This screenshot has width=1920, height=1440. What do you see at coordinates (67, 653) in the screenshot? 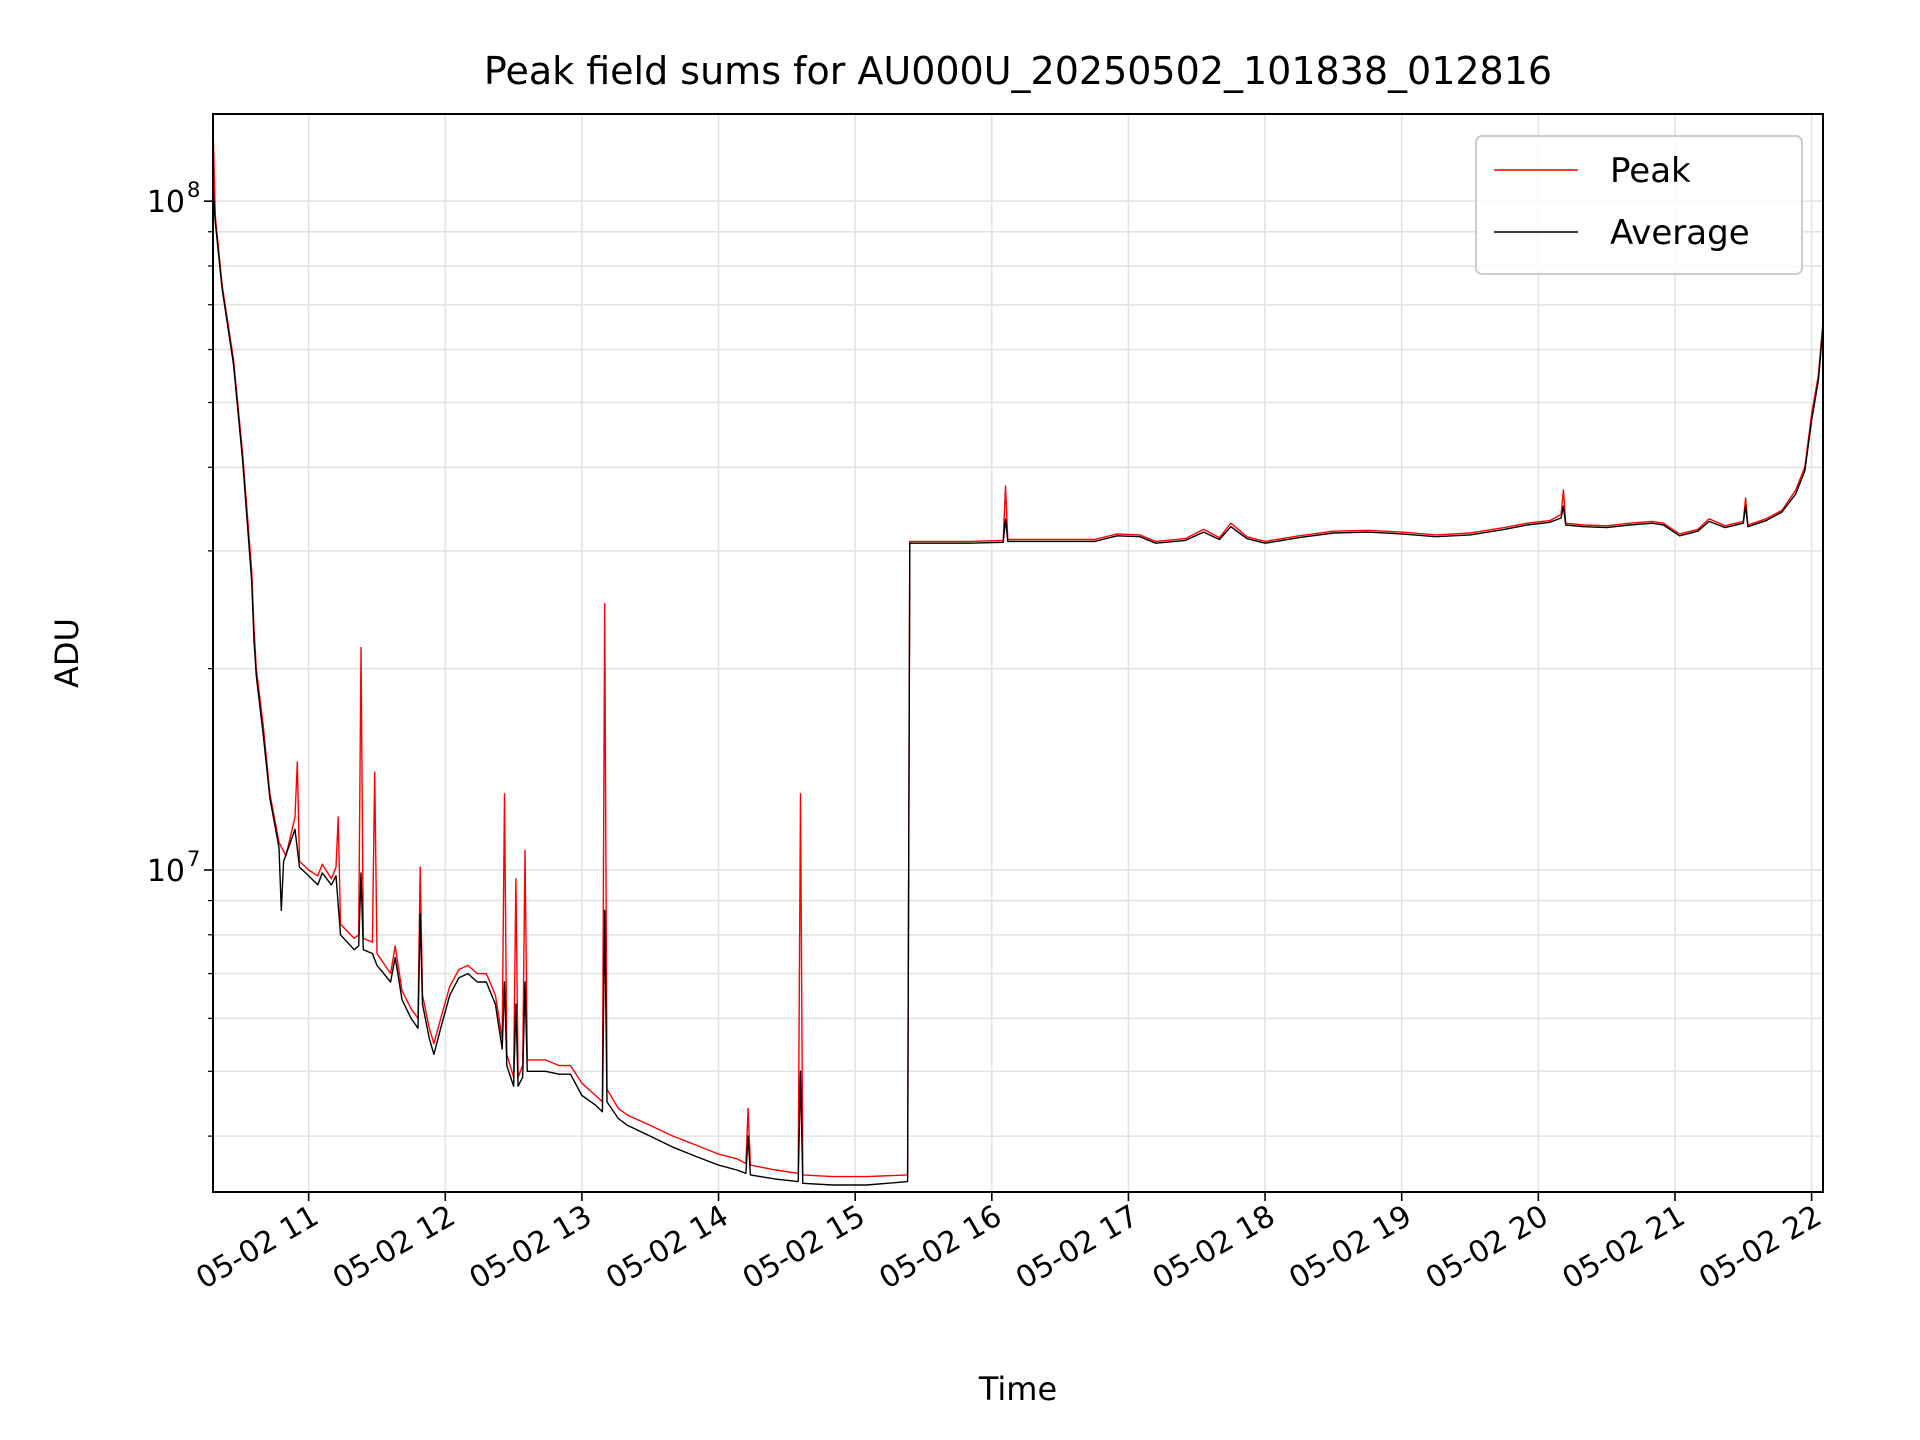
I see `y-axis-label: ADU` at bounding box center [67, 653].